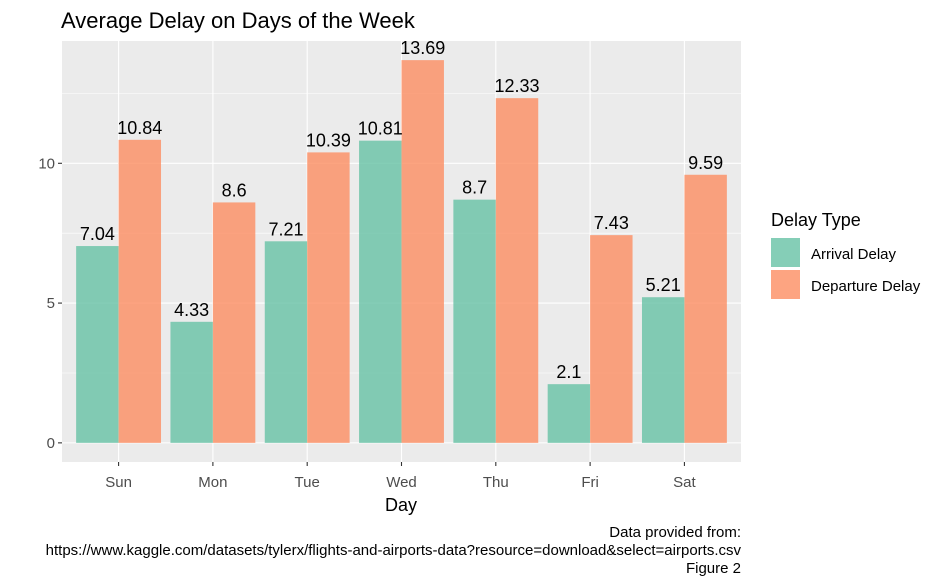 The image size is (945, 584). I want to click on data-label-departure-delay-mon: 8.6, so click(234, 190).